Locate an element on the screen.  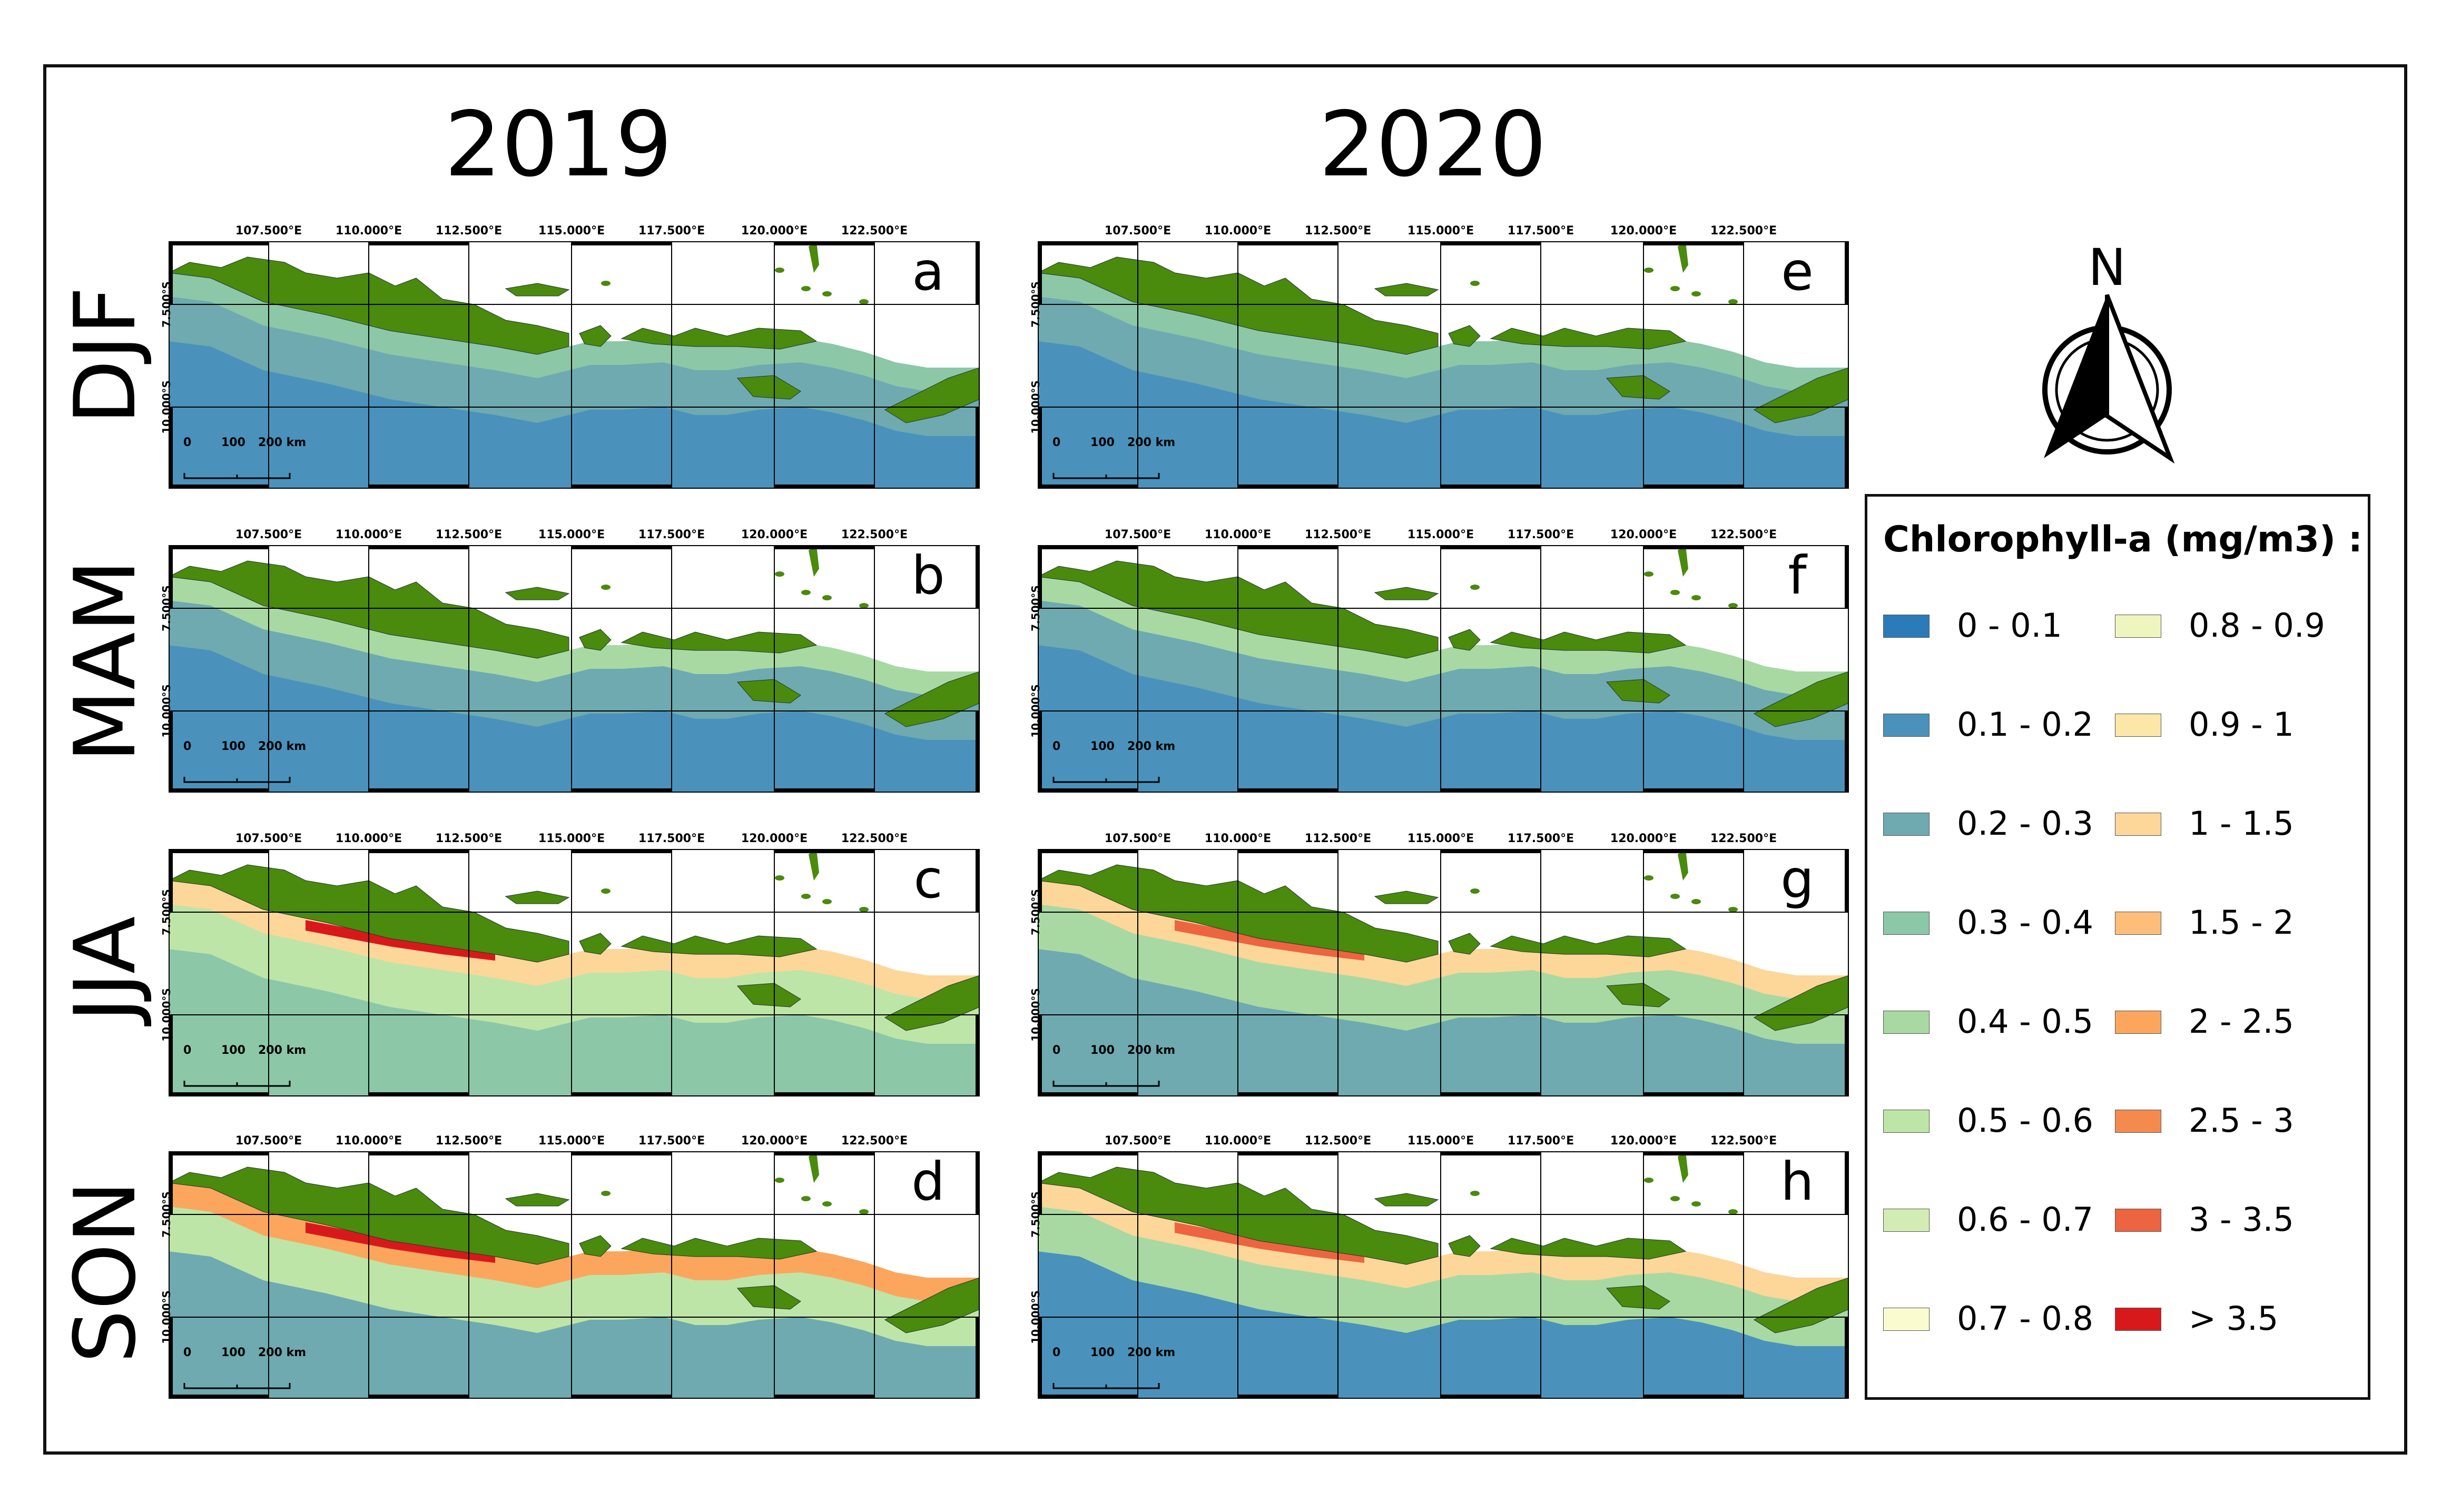
longitude-label: 122.500°E is located at coordinates (875, 231).